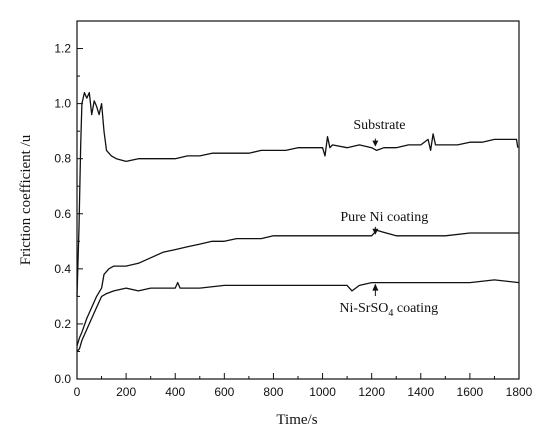  I want to click on pure-ni-arrow-head, so click(375, 231).